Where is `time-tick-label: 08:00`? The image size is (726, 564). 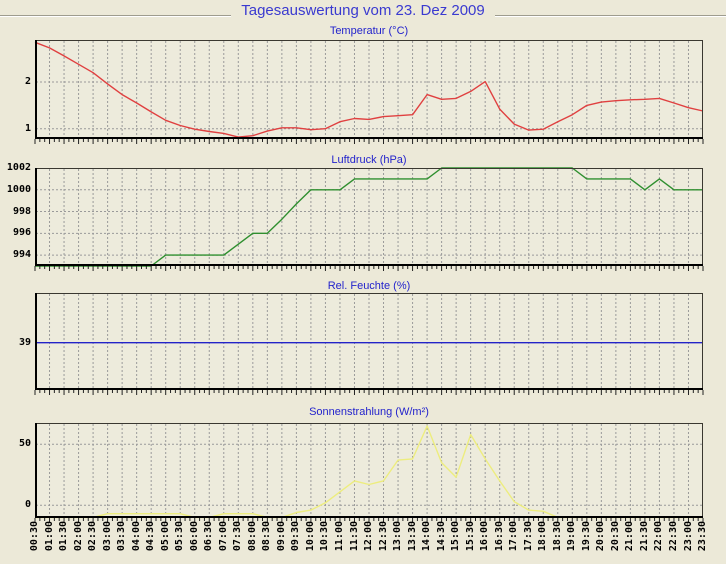
time-tick-label: 08:00 is located at coordinates (252, 536).